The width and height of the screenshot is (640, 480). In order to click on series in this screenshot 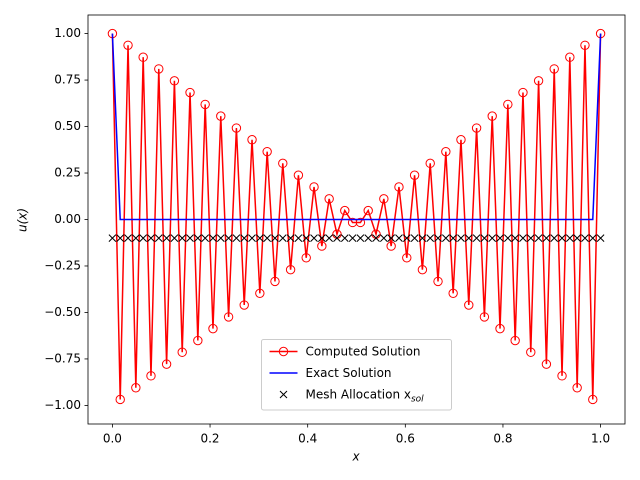, I will do `click(356, 238)`.